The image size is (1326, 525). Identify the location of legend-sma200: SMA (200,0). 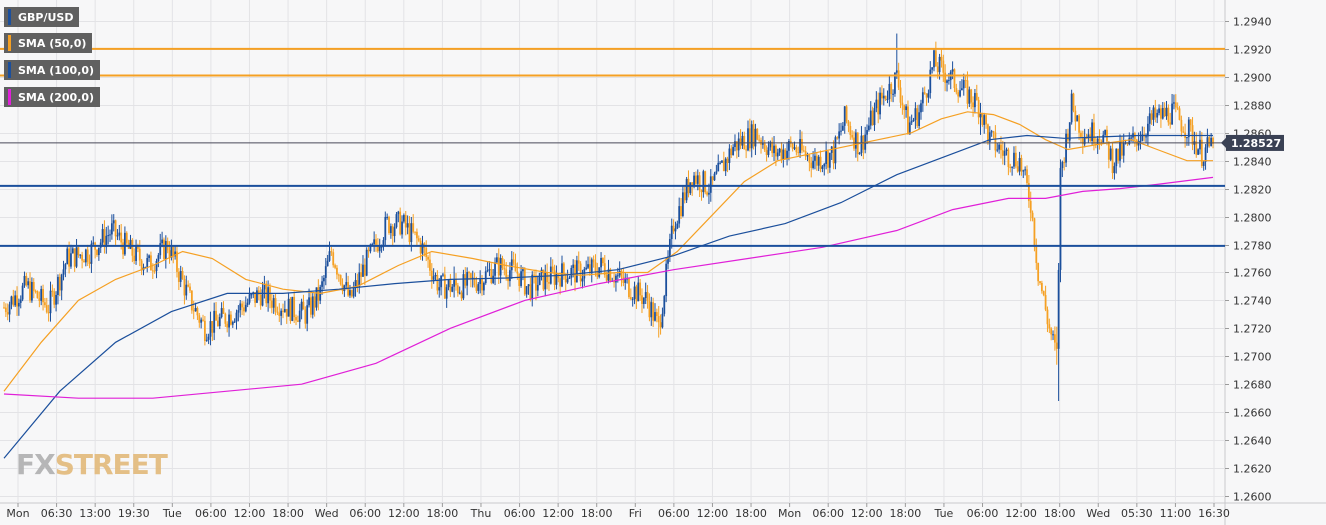
(52, 97).